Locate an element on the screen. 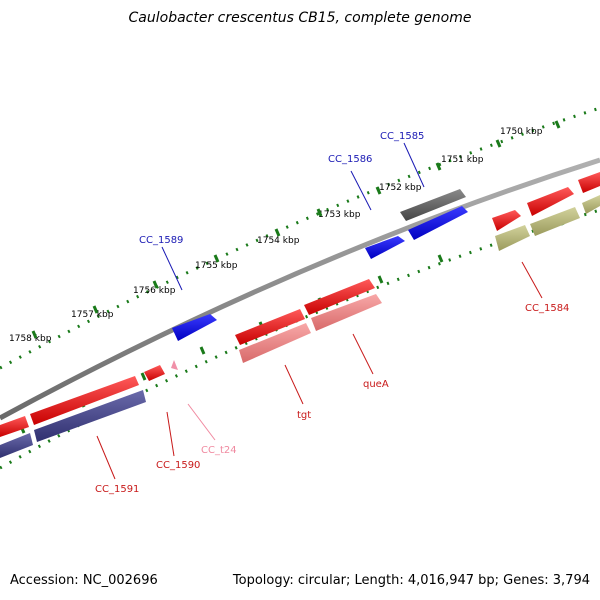 This screenshot has width=600, height=600. gene-label-cc1589: CC_1589 is located at coordinates (161, 240).